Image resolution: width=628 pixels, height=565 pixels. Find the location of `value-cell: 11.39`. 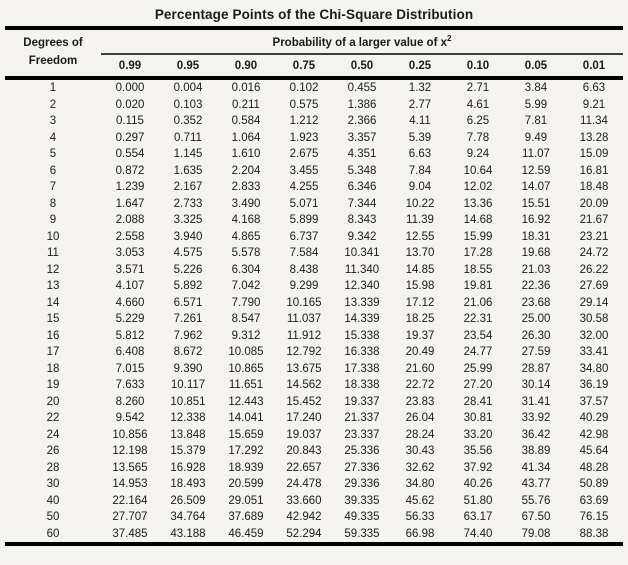

value-cell: 11.39 is located at coordinates (420, 220).